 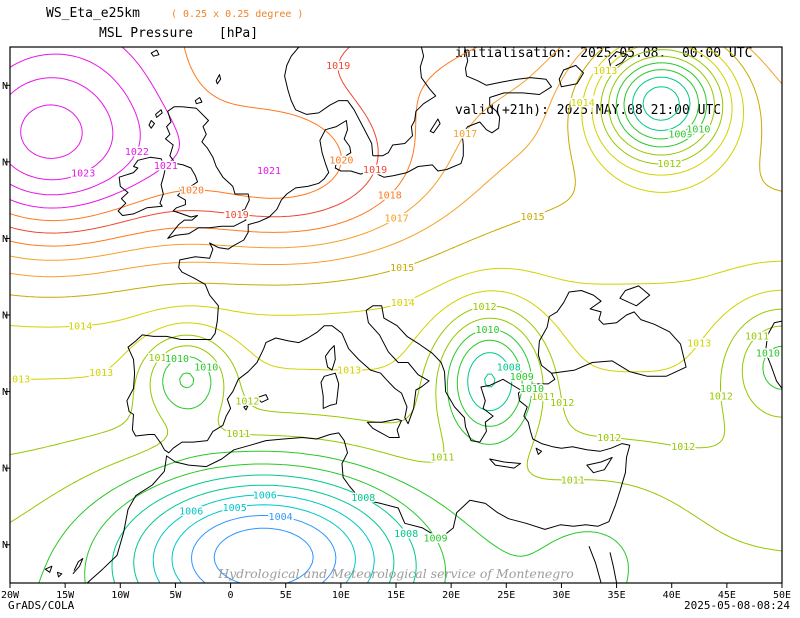 What do you see at coordinates (505, 463) in the screenshot?
I see `coastline-crete` at bounding box center [505, 463].